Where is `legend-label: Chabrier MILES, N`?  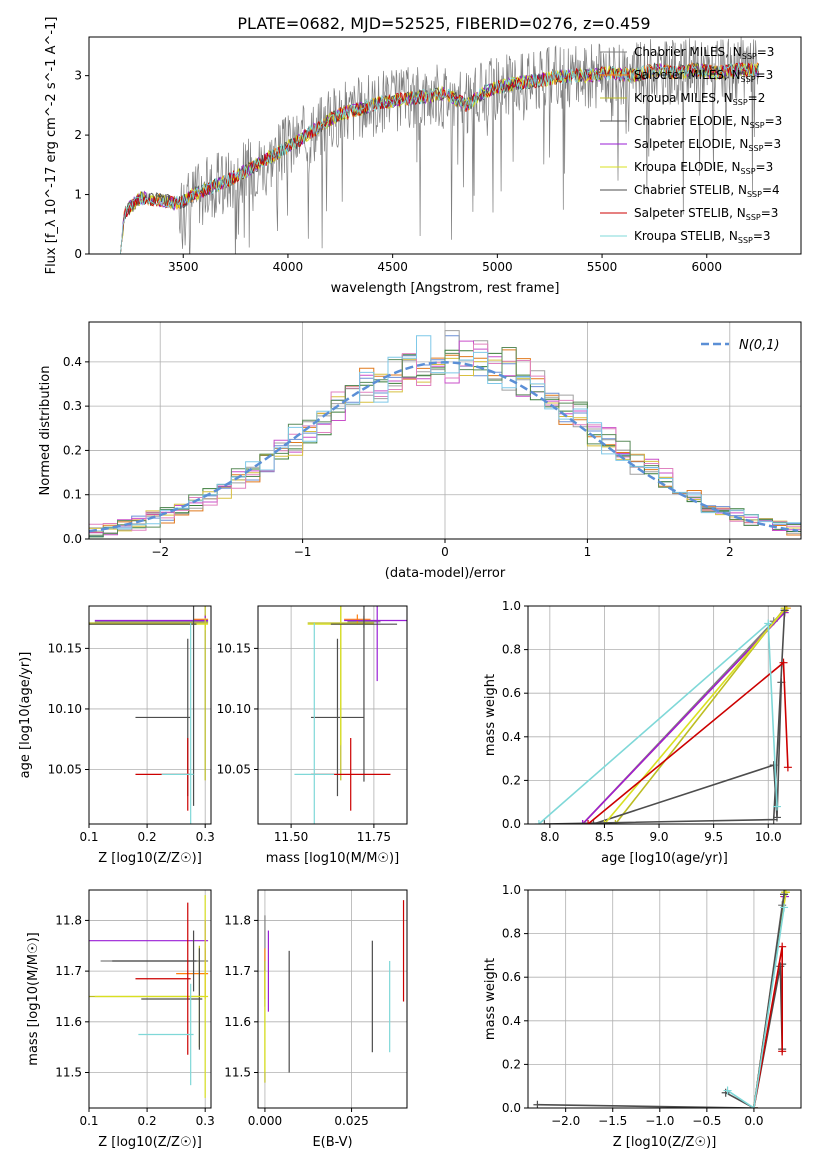 legend-label: Chabrier MILES, N is located at coordinates (688, 52).